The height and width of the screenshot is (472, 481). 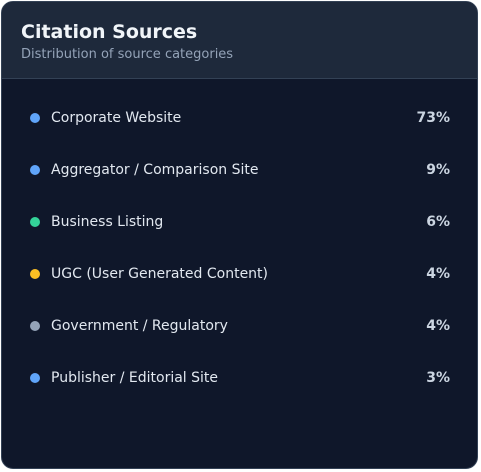 I want to click on list-item: Aggregator / Comparison Site 9%, so click(x=239, y=170).